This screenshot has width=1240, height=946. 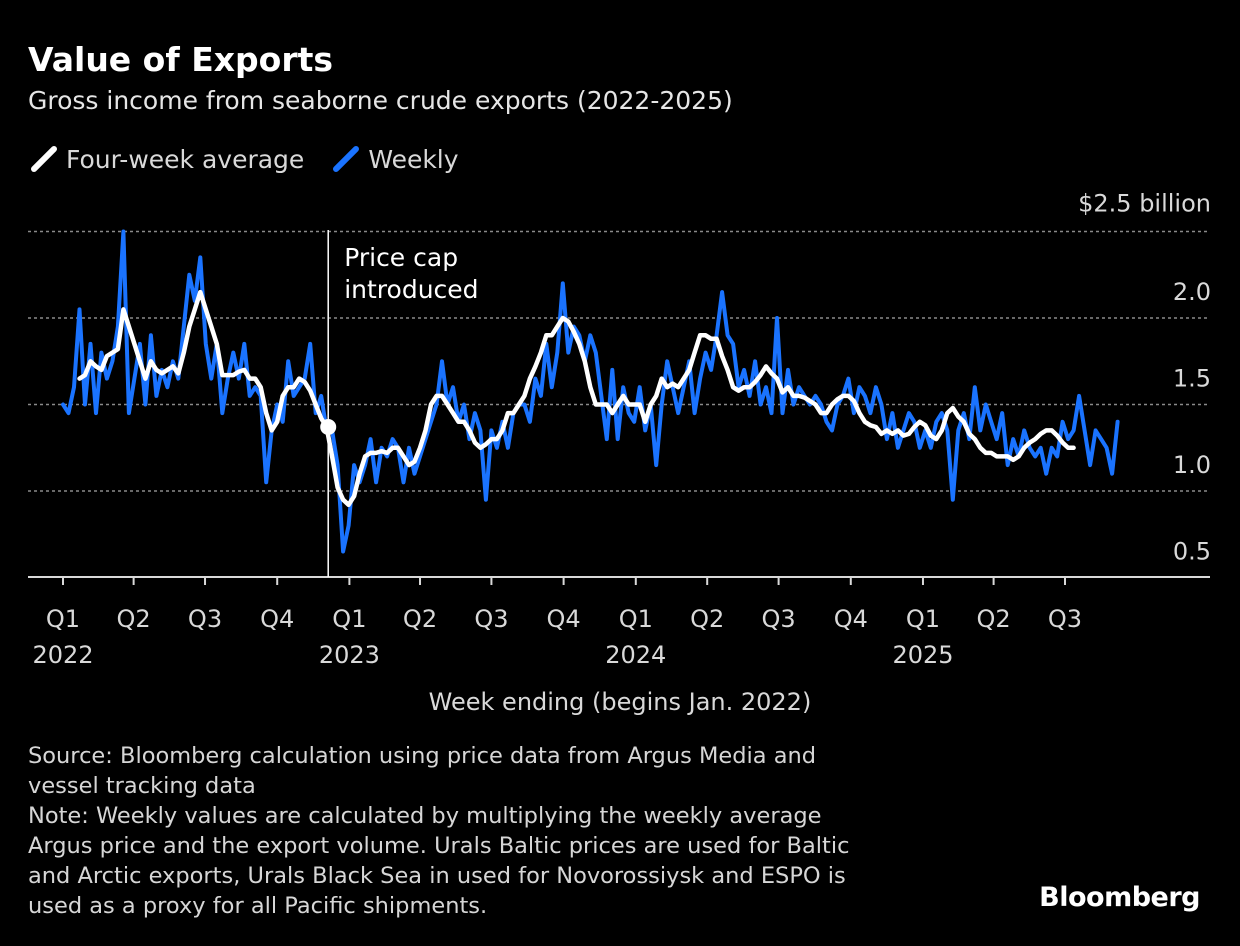 What do you see at coordinates (401, 257) in the screenshot?
I see `price-cap-label: Price cap` at bounding box center [401, 257].